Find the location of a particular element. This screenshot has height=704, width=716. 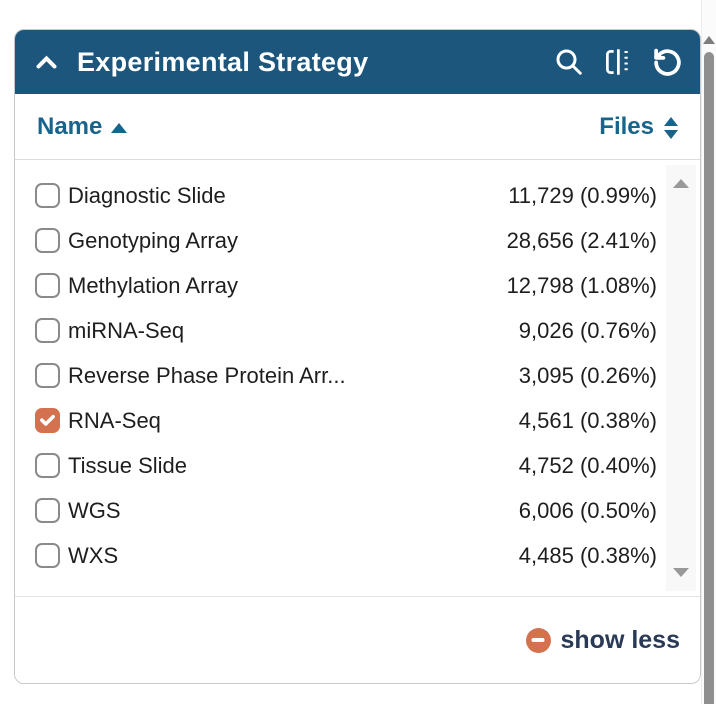

facet-row: Methylation Array 12,798 (1.08%) is located at coordinates (357, 285).